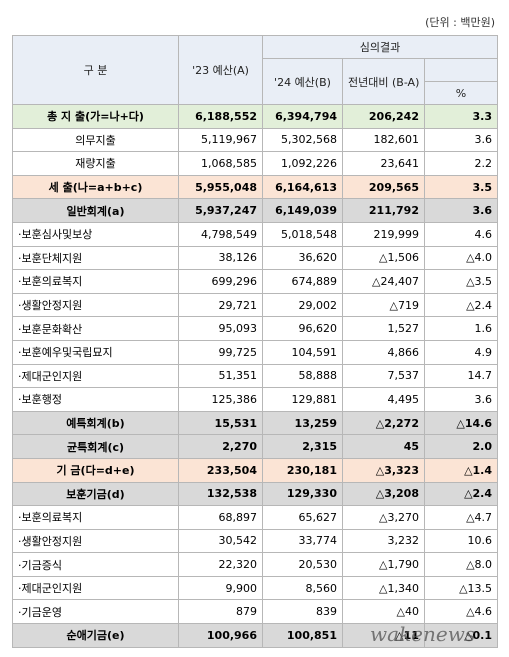 The image size is (509, 657). Describe the element at coordinates (220, 588) in the screenshot. I see `cell-value: 9,900` at that location.